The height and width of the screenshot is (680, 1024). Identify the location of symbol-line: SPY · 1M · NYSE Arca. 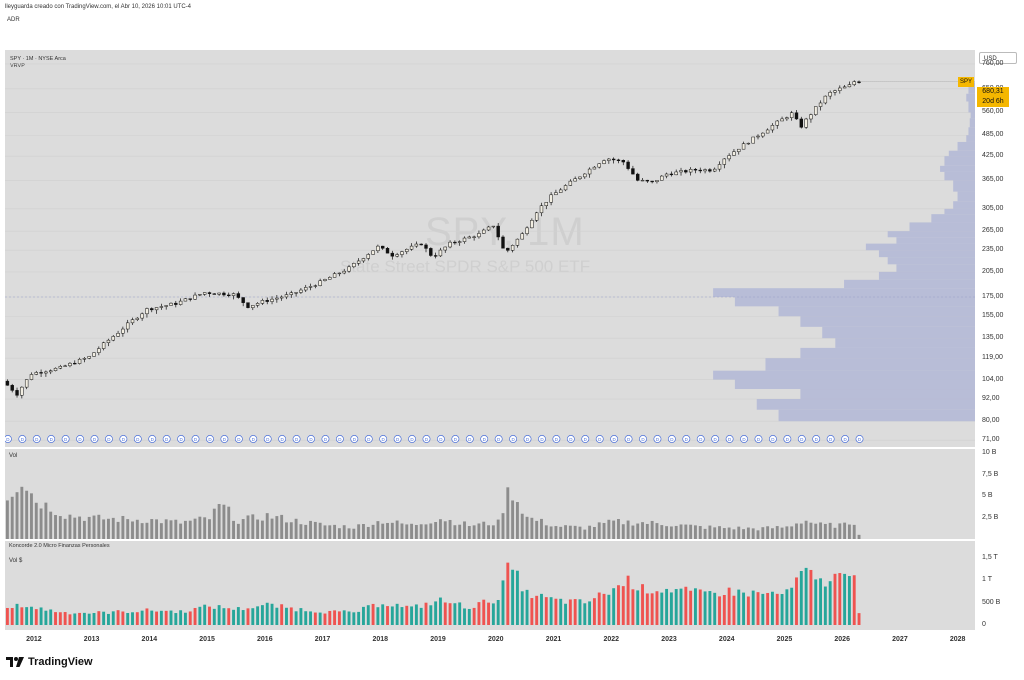
(38, 59).